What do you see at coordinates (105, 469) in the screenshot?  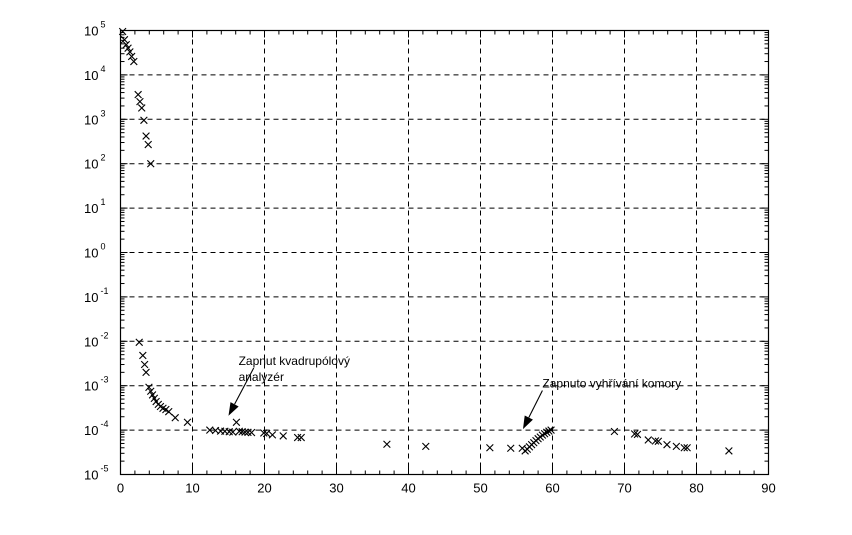 I see `y-tick-label-exponent: -5` at bounding box center [105, 469].